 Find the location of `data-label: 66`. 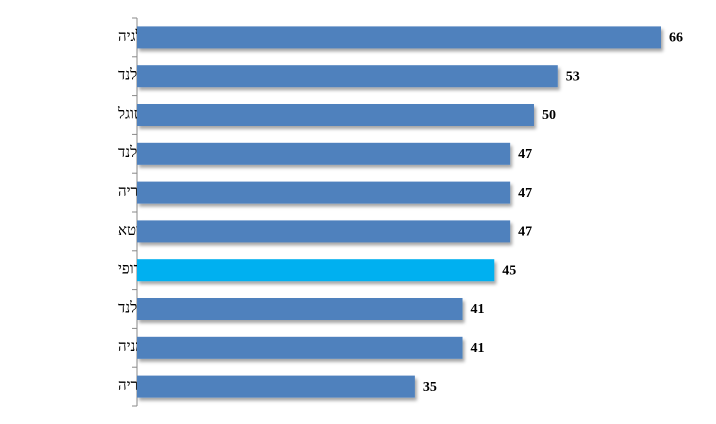

data-label: 66 is located at coordinates (676, 38).